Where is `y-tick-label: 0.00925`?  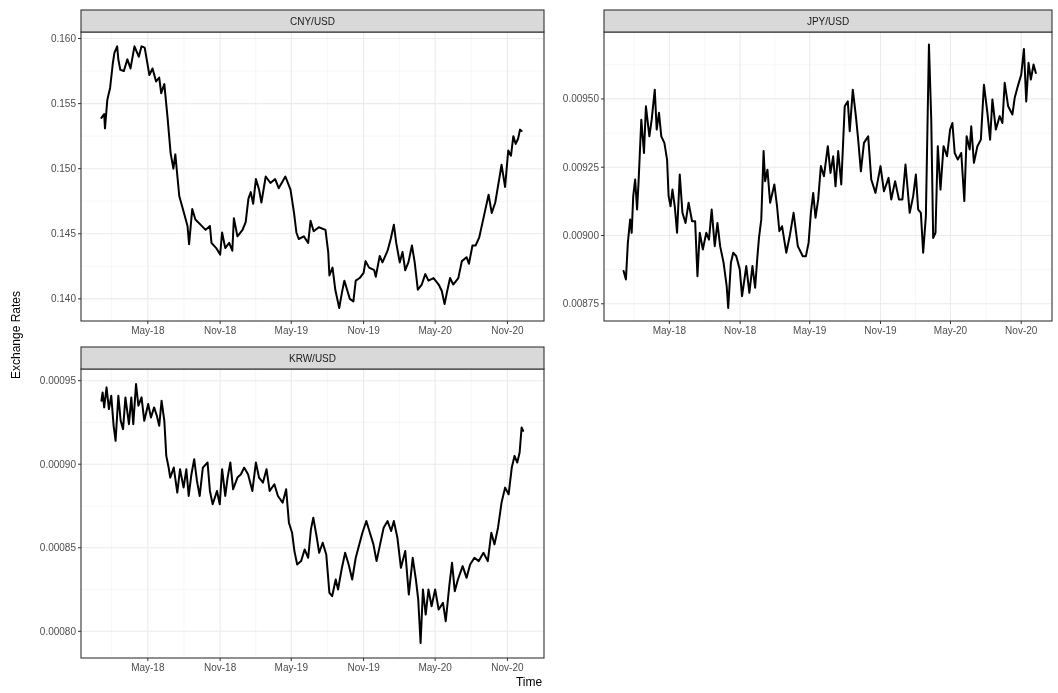
y-tick-label: 0.00925 is located at coordinates (581, 167).